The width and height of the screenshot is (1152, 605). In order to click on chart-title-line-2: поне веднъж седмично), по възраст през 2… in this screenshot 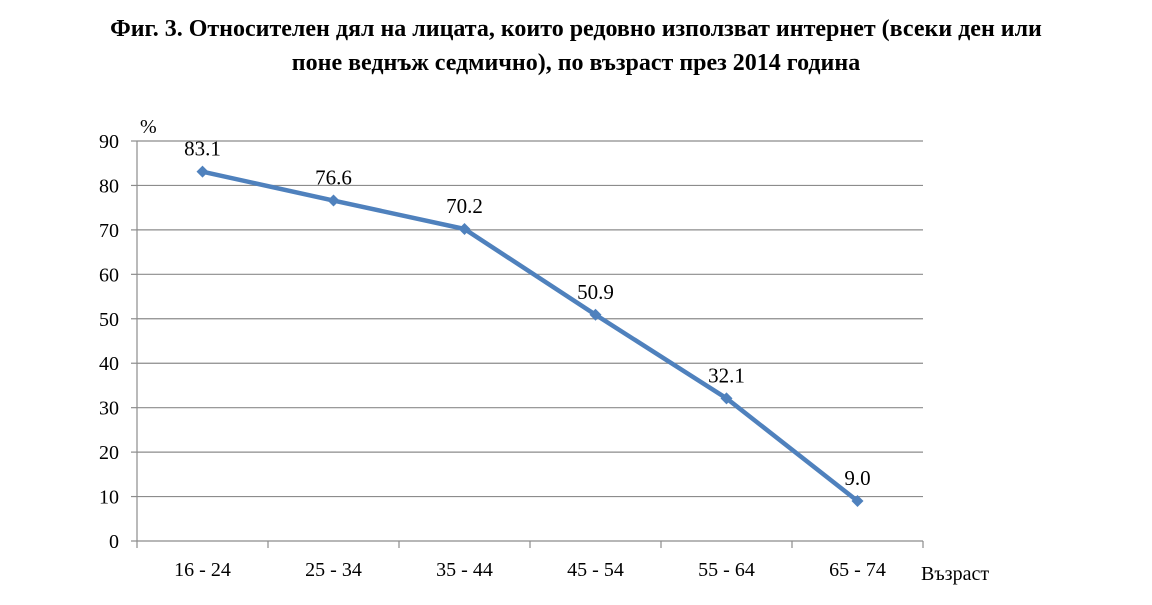, I will do `click(576, 63)`.